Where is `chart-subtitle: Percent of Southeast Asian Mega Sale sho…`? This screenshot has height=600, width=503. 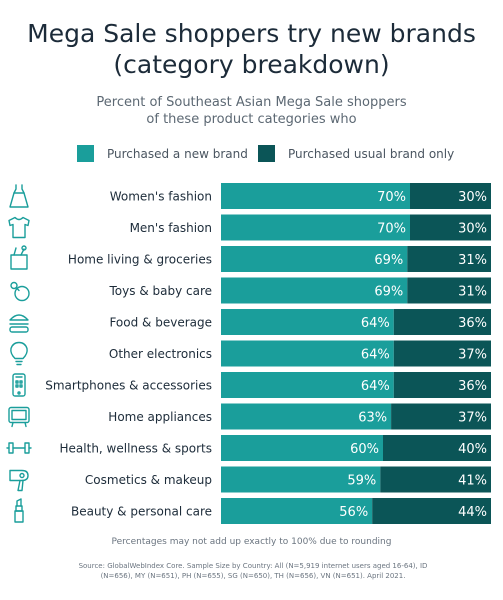
chart-subtitle: Percent of Southeast Asian Mega Sale sho… is located at coordinates (251, 111).